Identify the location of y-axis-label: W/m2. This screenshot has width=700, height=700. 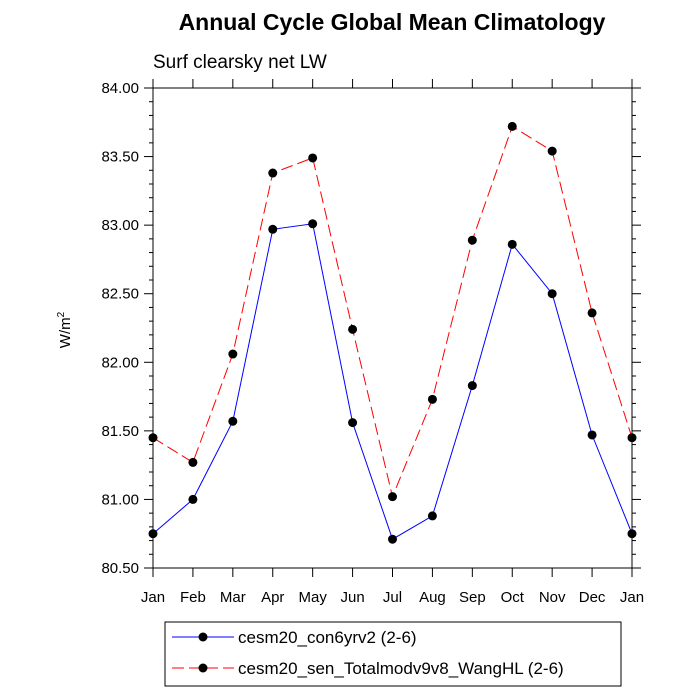
(65, 329).